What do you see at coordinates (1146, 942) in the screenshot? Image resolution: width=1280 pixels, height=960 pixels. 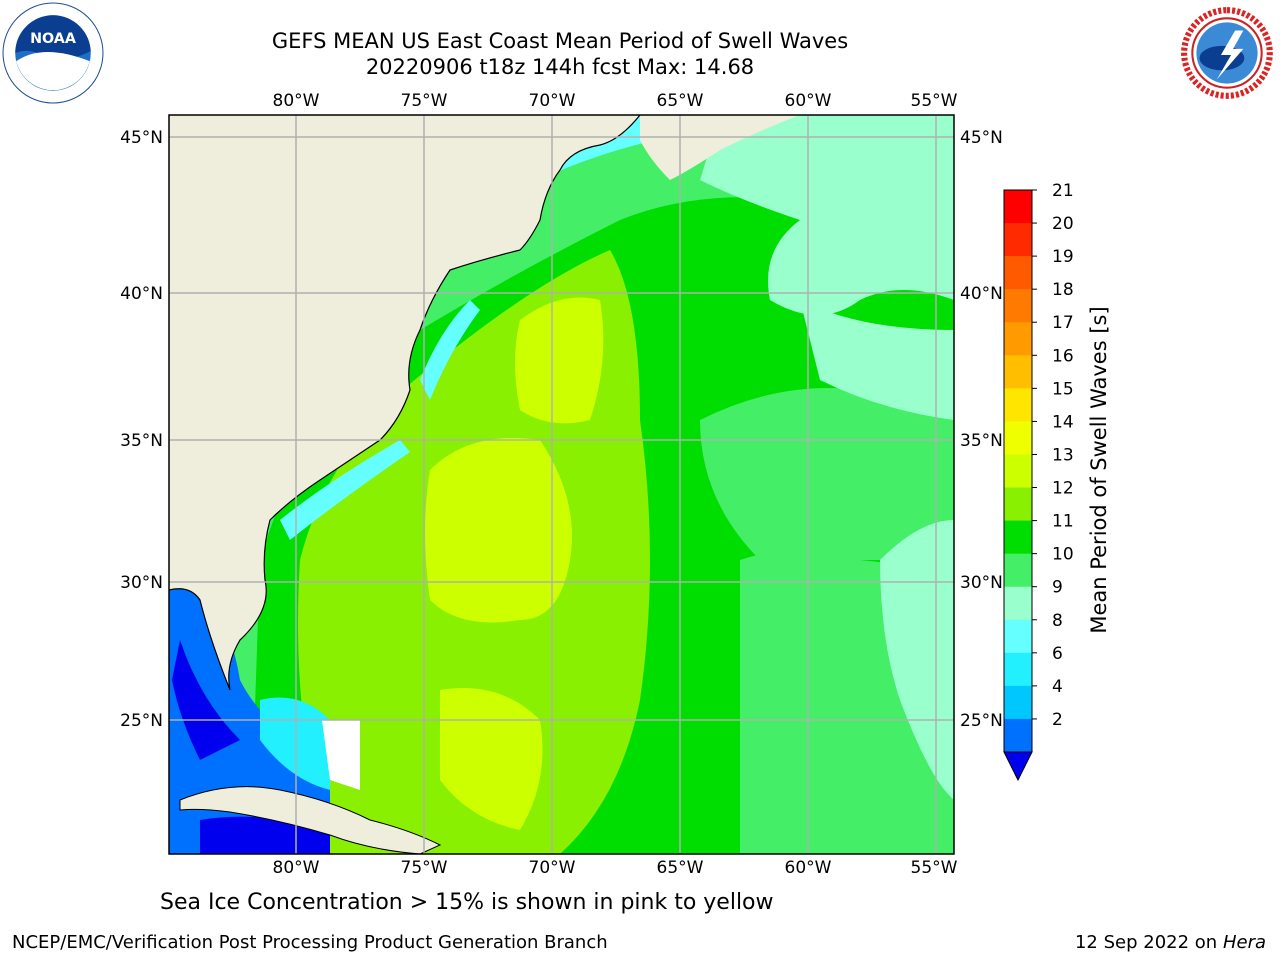 I see `footer-date-text: 12 Sep 2022 on` at bounding box center [1146, 942].